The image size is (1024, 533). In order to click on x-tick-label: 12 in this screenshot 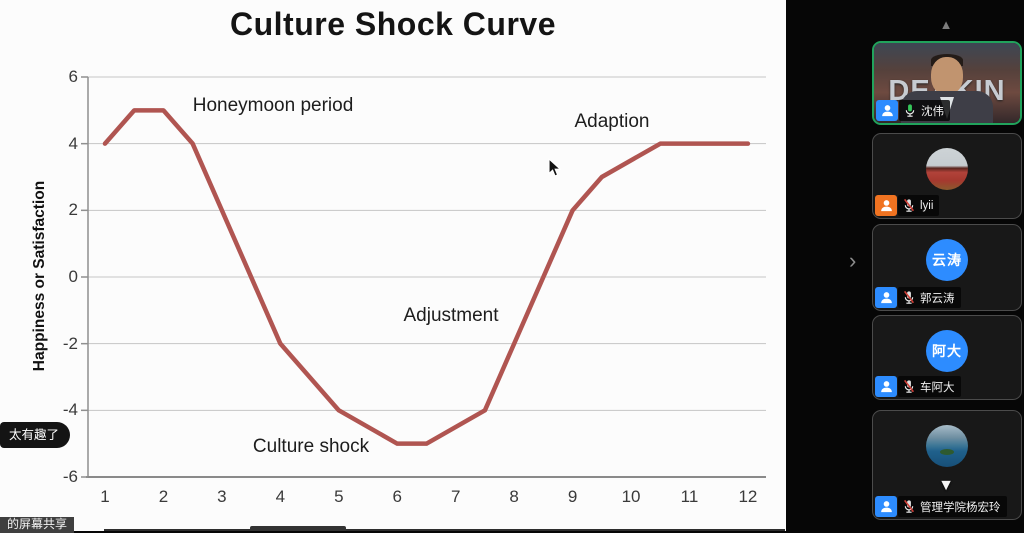, I will do `click(748, 496)`.